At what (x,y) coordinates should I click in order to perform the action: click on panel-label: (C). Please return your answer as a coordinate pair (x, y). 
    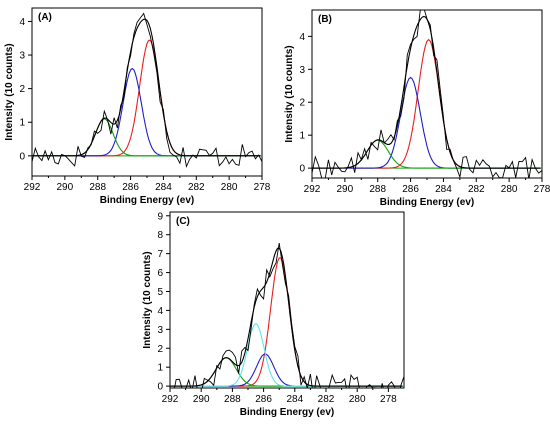
    Looking at the image, I should click on (183, 221).